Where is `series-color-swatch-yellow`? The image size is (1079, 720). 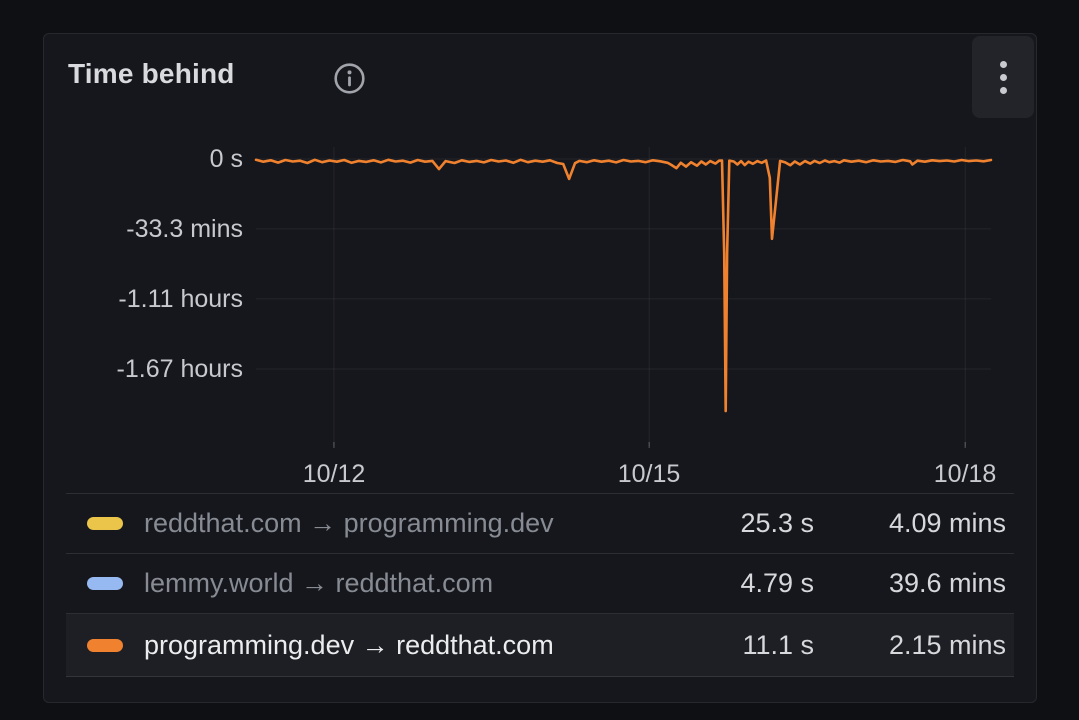
series-color-swatch-yellow is located at coordinates (105, 523).